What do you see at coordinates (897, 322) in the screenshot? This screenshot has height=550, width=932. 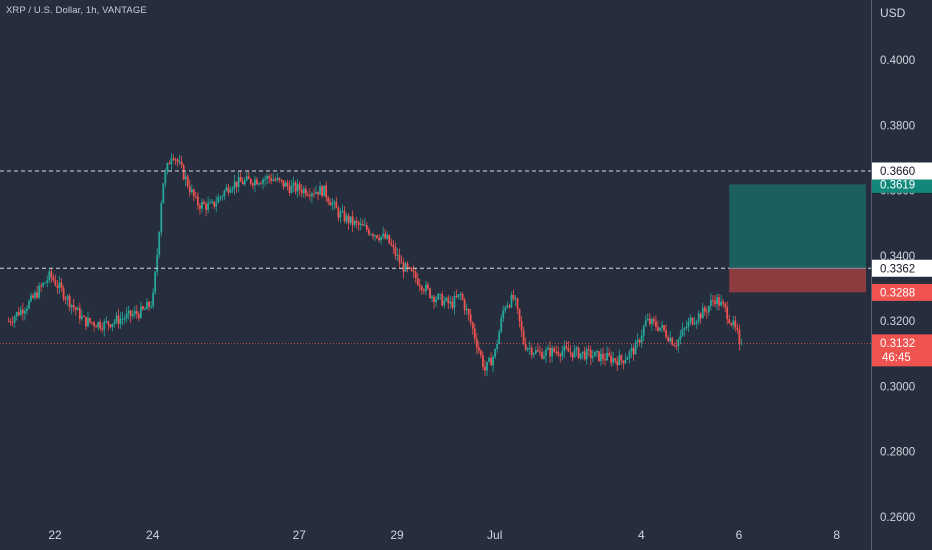 I see `price-tick-label: 0.3200` at bounding box center [897, 322].